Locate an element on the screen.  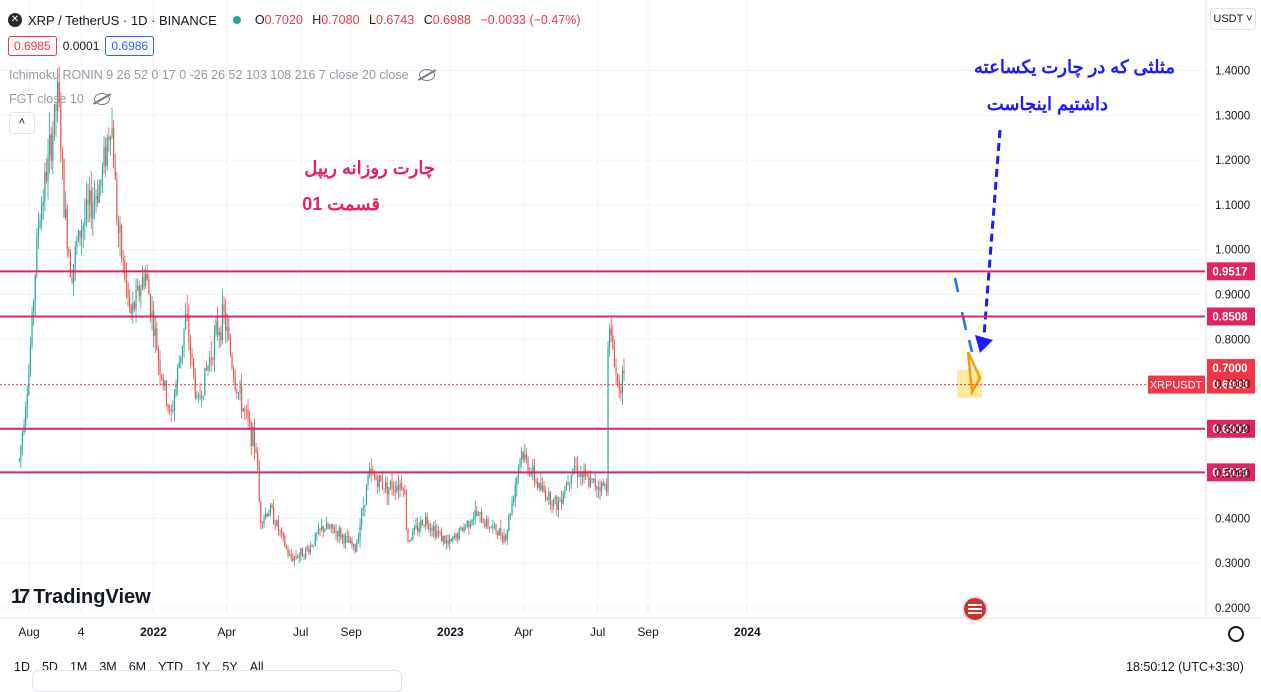
buy-price-button: 0.6986 is located at coordinates (130, 46).